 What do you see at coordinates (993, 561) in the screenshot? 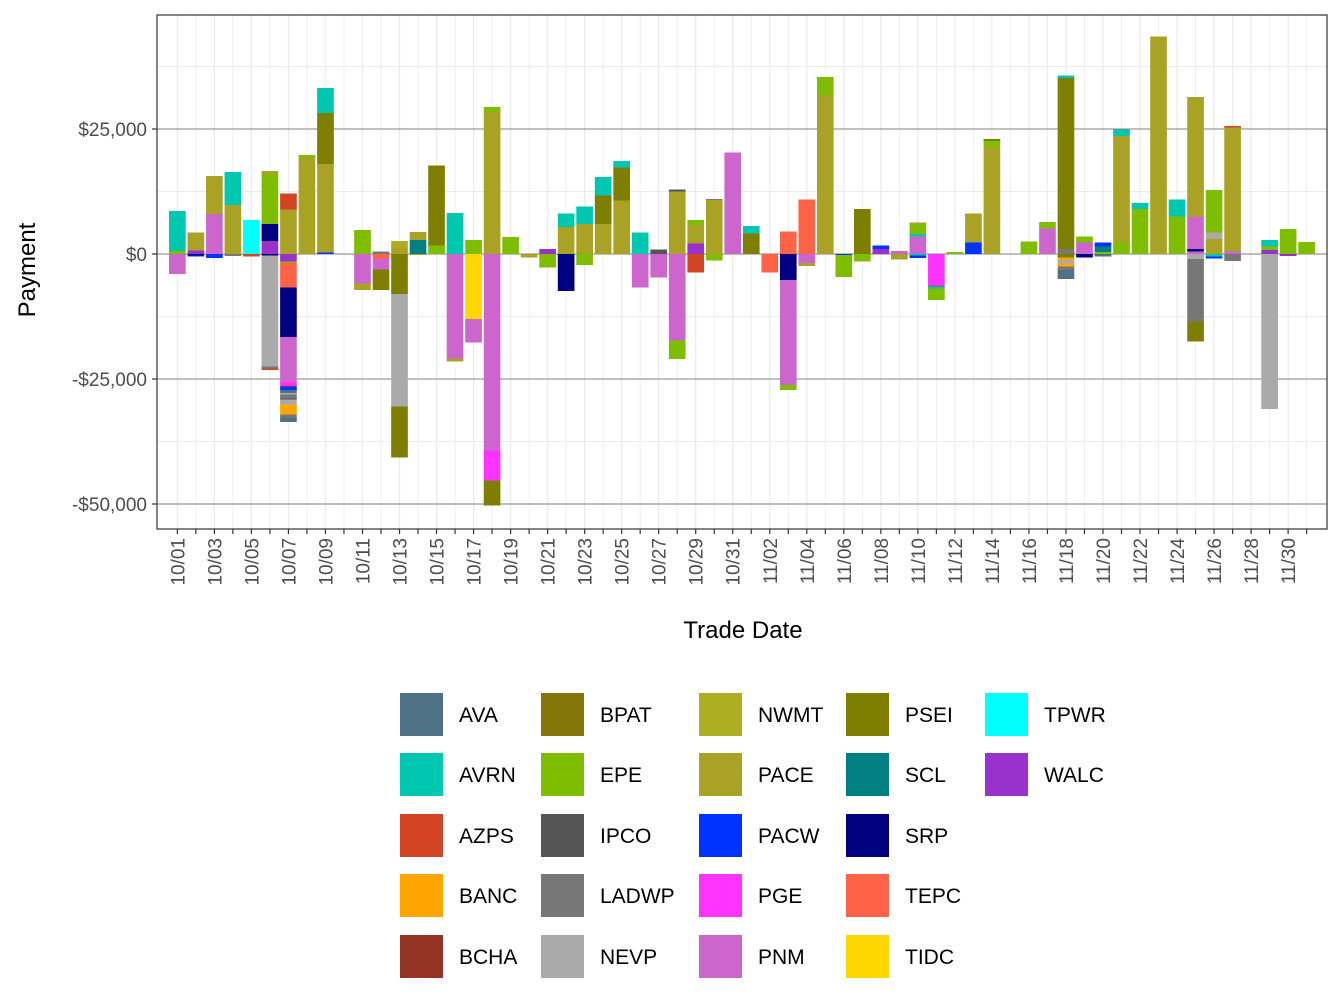
I see `x-tick-label: 11/14` at bounding box center [993, 561].